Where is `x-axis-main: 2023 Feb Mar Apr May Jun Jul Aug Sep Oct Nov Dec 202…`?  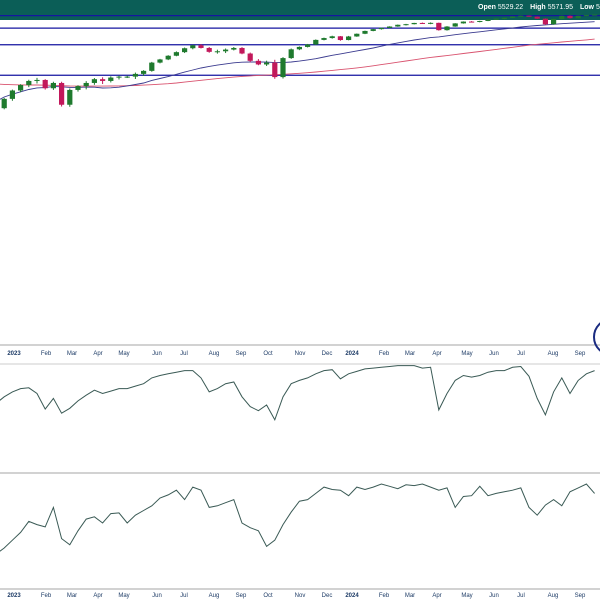 x-axis-main: 2023 Feb Mar Apr May Jun Jul Aug Sep Oct Nov Dec 202… is located at coordinates (296, 354).